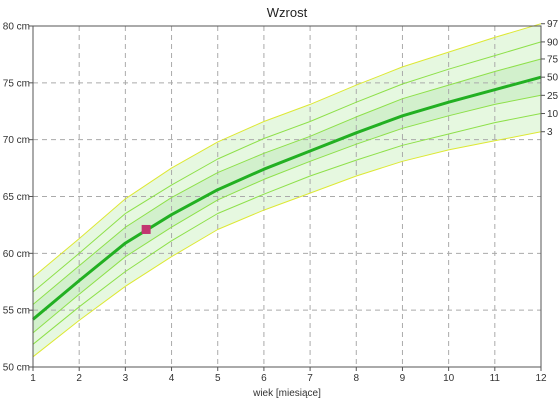 The height and width of the screenshot is (402, 560). I want to click on measurement-point, so click(146, 229).